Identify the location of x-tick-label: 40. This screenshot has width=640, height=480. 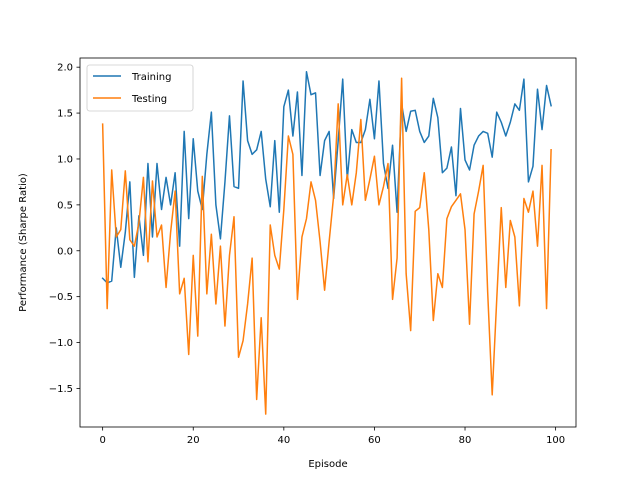
(283, 440).